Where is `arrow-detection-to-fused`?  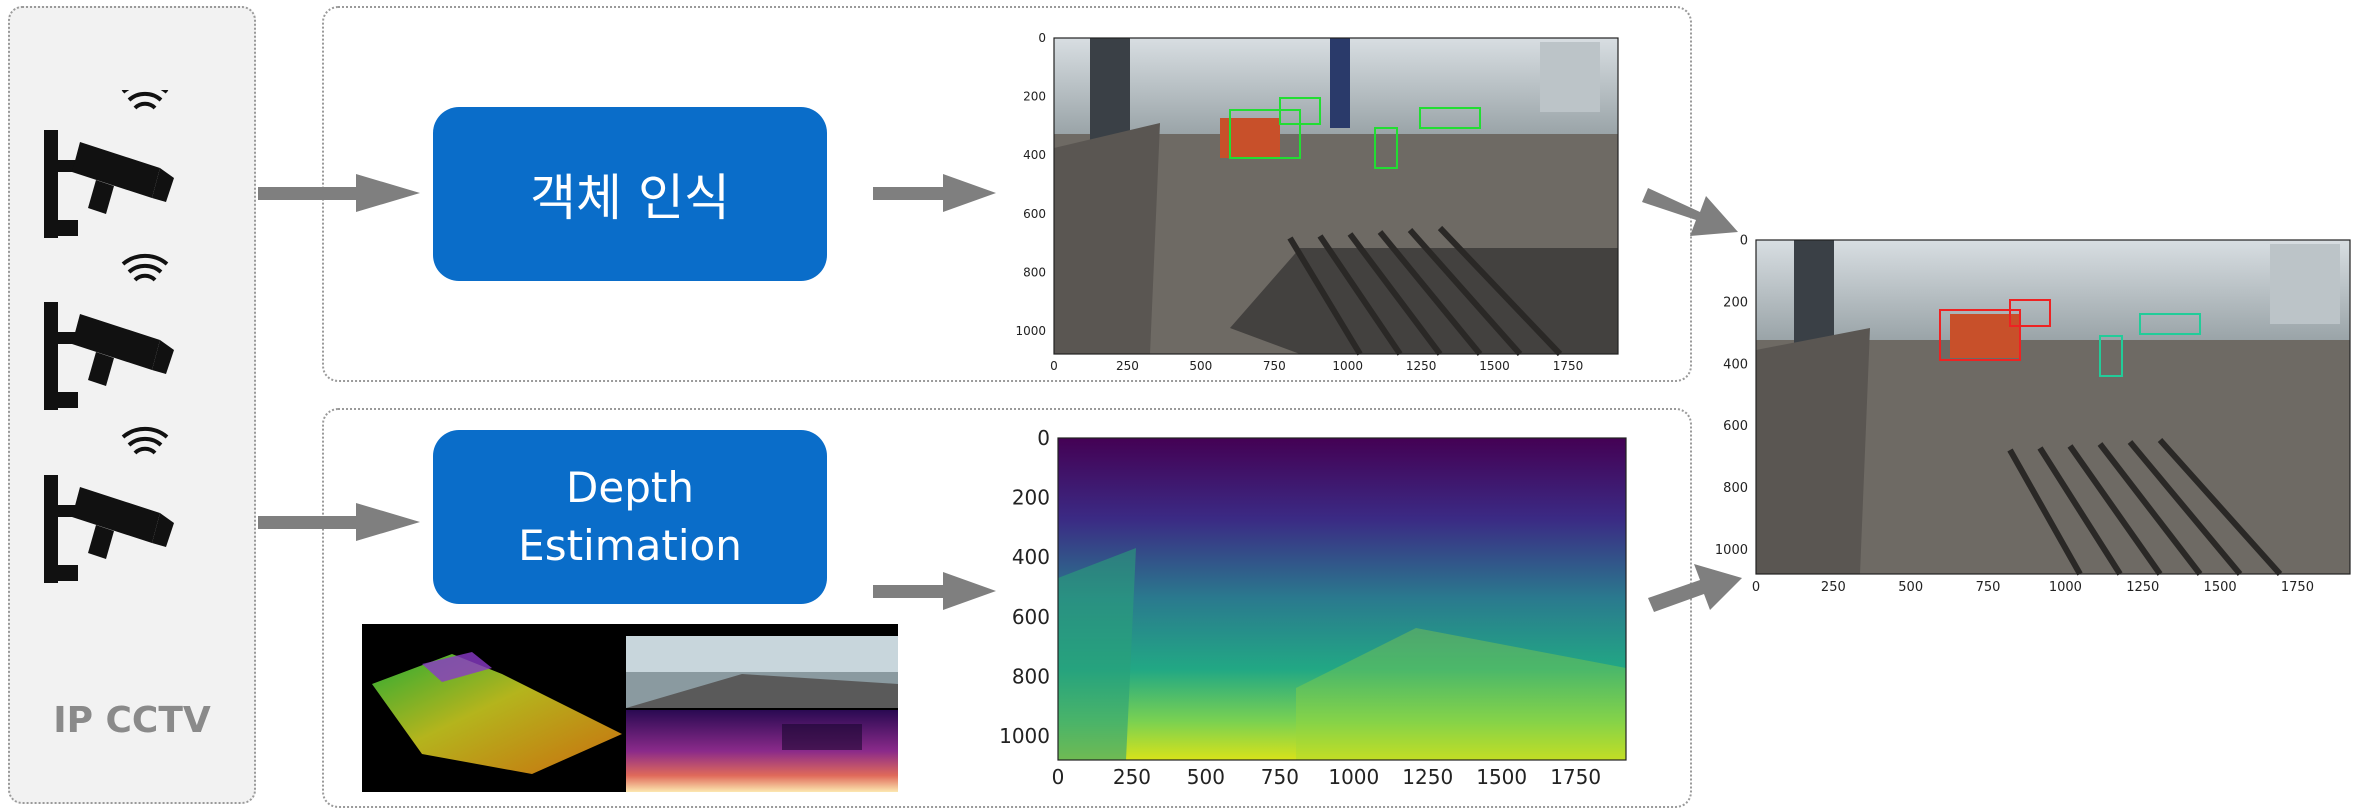
arrow-detection-to-fused is located at coordinates (1690, 212).